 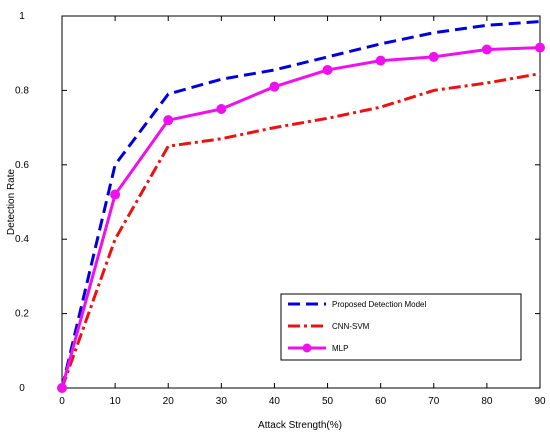 I want to click on x-tick-label: 80, so click(x=487, y=401).